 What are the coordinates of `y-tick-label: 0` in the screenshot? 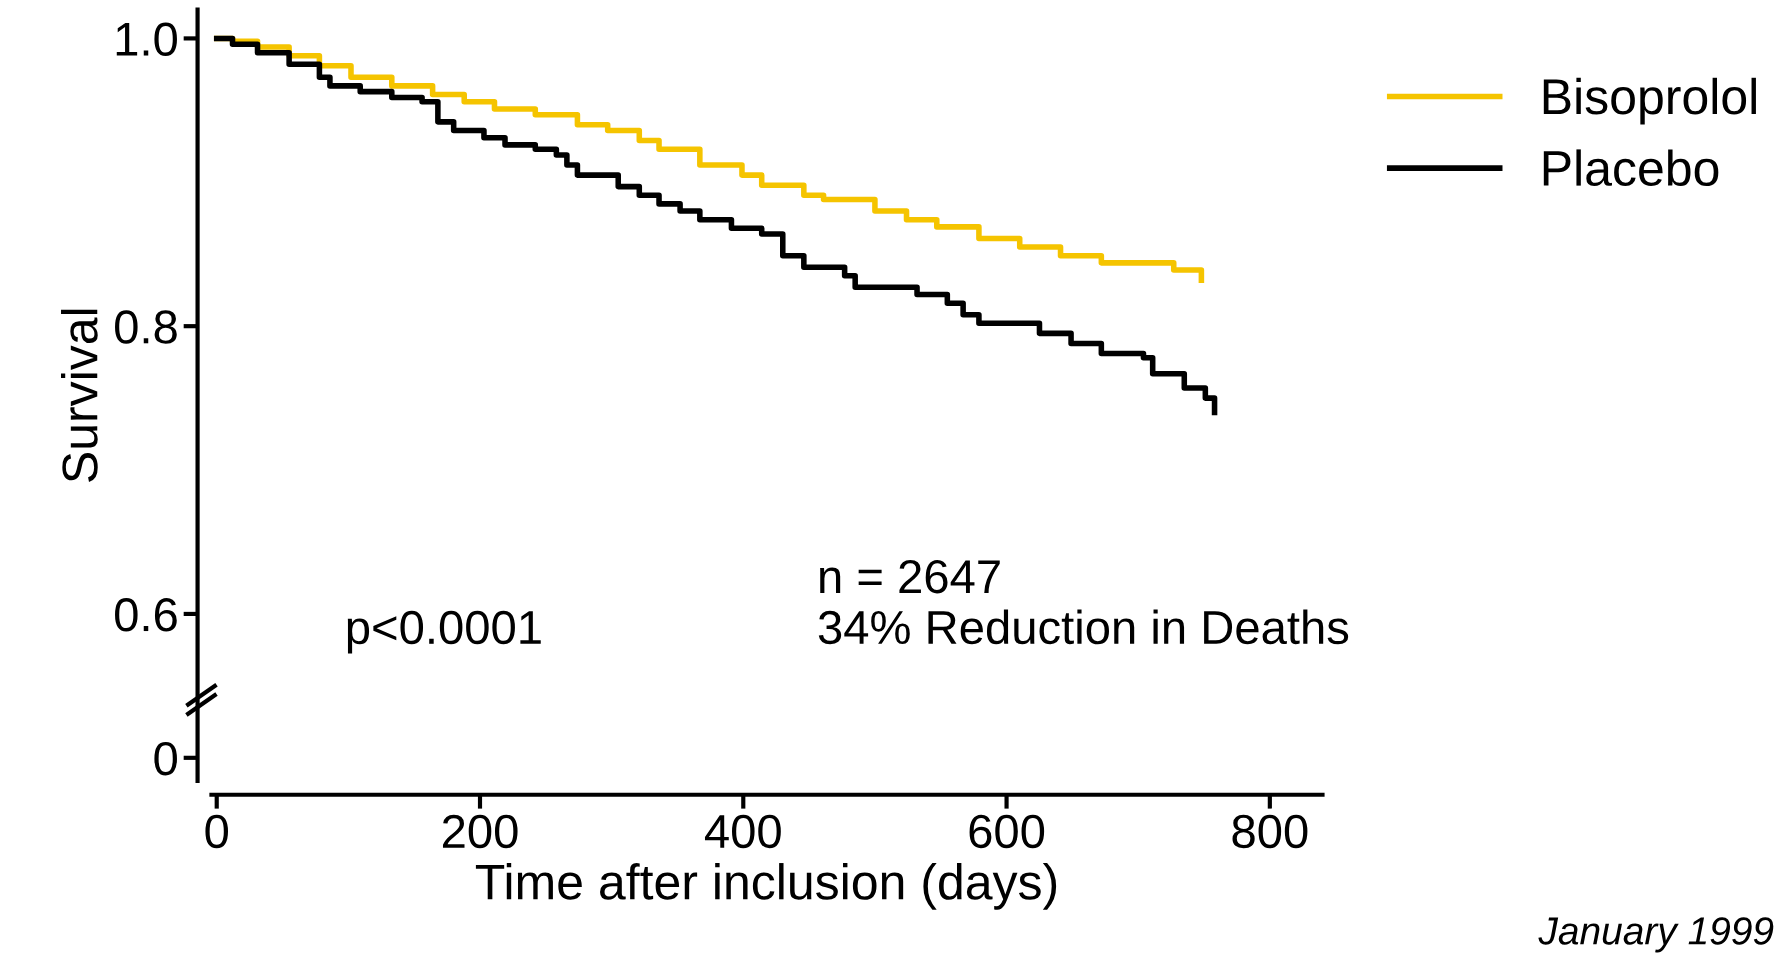 It's located at (165, 758).